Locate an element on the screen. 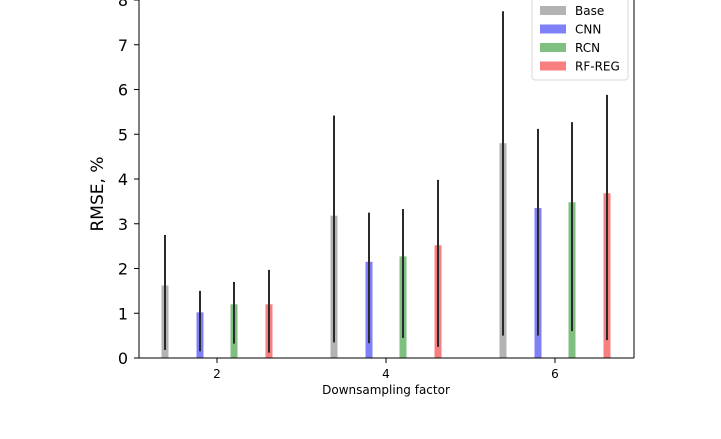  legend-swatch-rf-reg is located at coordinates (553, 66).